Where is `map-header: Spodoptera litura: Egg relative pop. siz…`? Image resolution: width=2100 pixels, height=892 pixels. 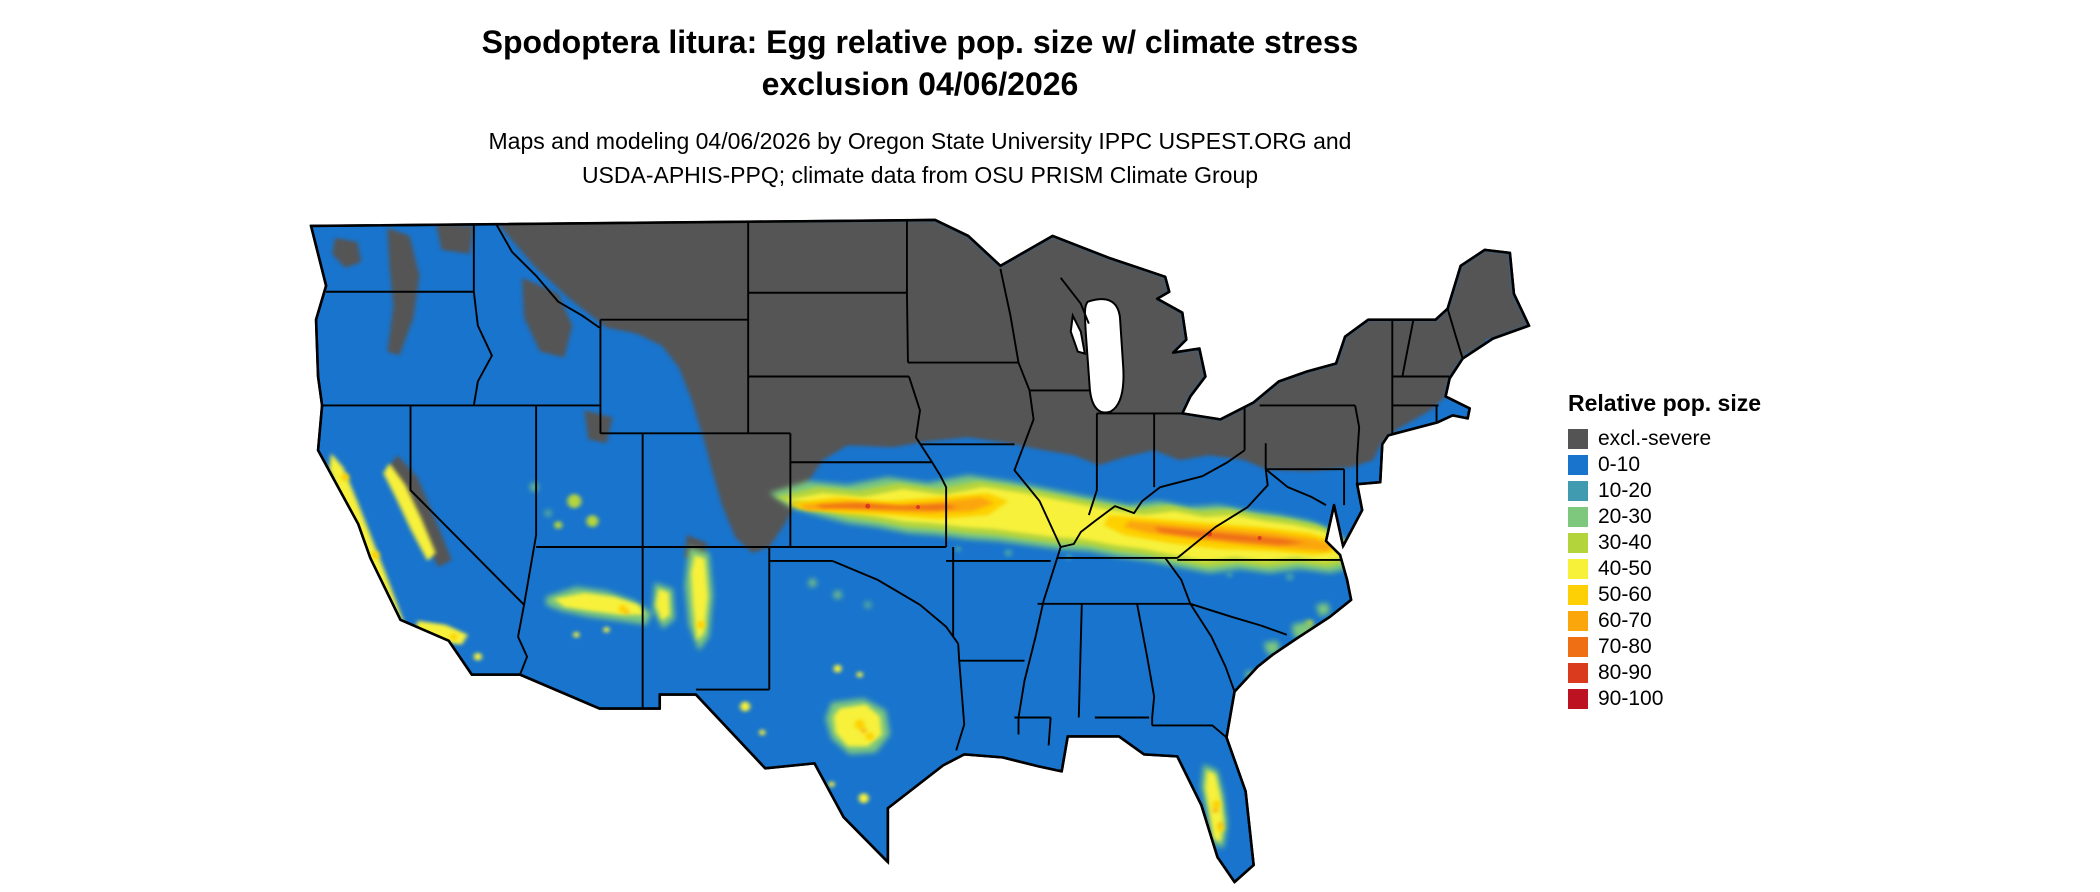 map-header: Spodoptera litura: Egg relative pop. siz… is located at coordinates (920, 107).